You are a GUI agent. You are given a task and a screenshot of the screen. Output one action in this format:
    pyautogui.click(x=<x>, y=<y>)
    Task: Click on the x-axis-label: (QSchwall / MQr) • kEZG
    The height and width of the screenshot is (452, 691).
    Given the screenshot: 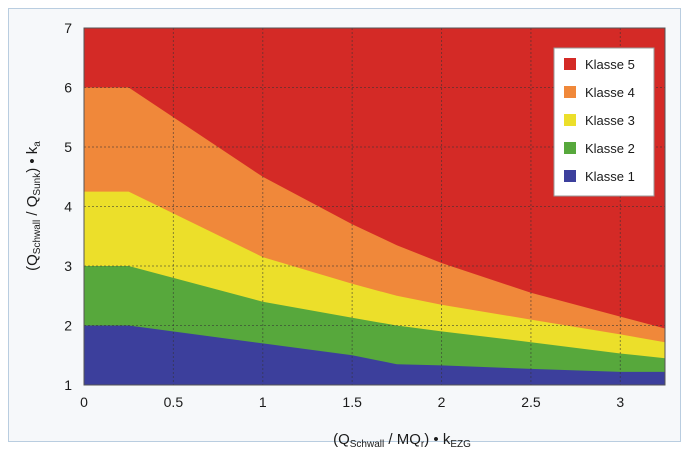 What is the action you would take?
    pyautogui.click(x=402, y=440)
    